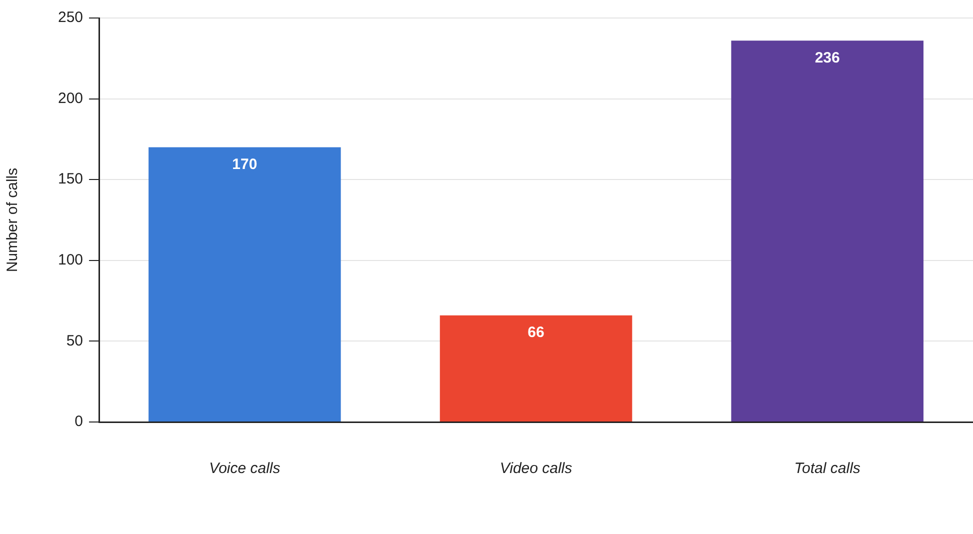 This screenshot has height=534, width=973. I want to click on y-tick-label: 150, so click(71, 179).